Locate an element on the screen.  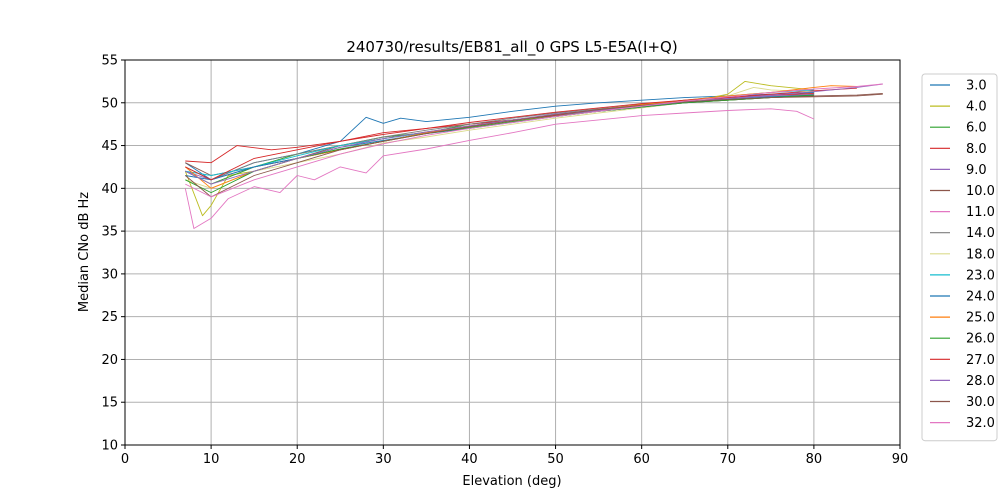
legend-item: 18.0 is located at coordinates (962, 254).